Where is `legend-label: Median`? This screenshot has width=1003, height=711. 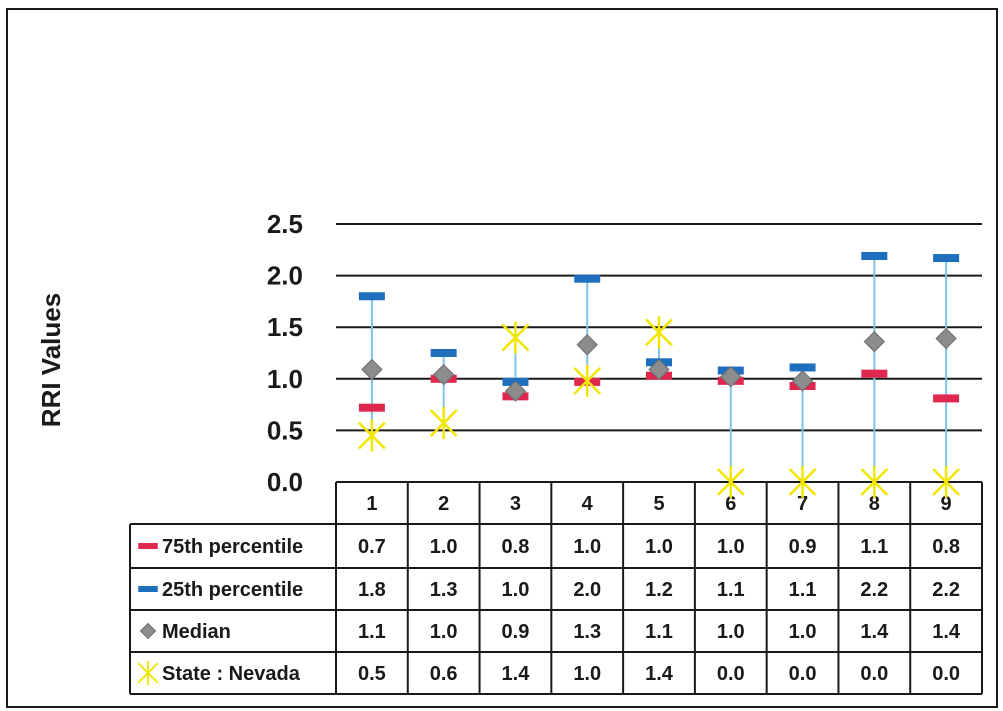 legend-label: Median is located at coordinates (196, 632).